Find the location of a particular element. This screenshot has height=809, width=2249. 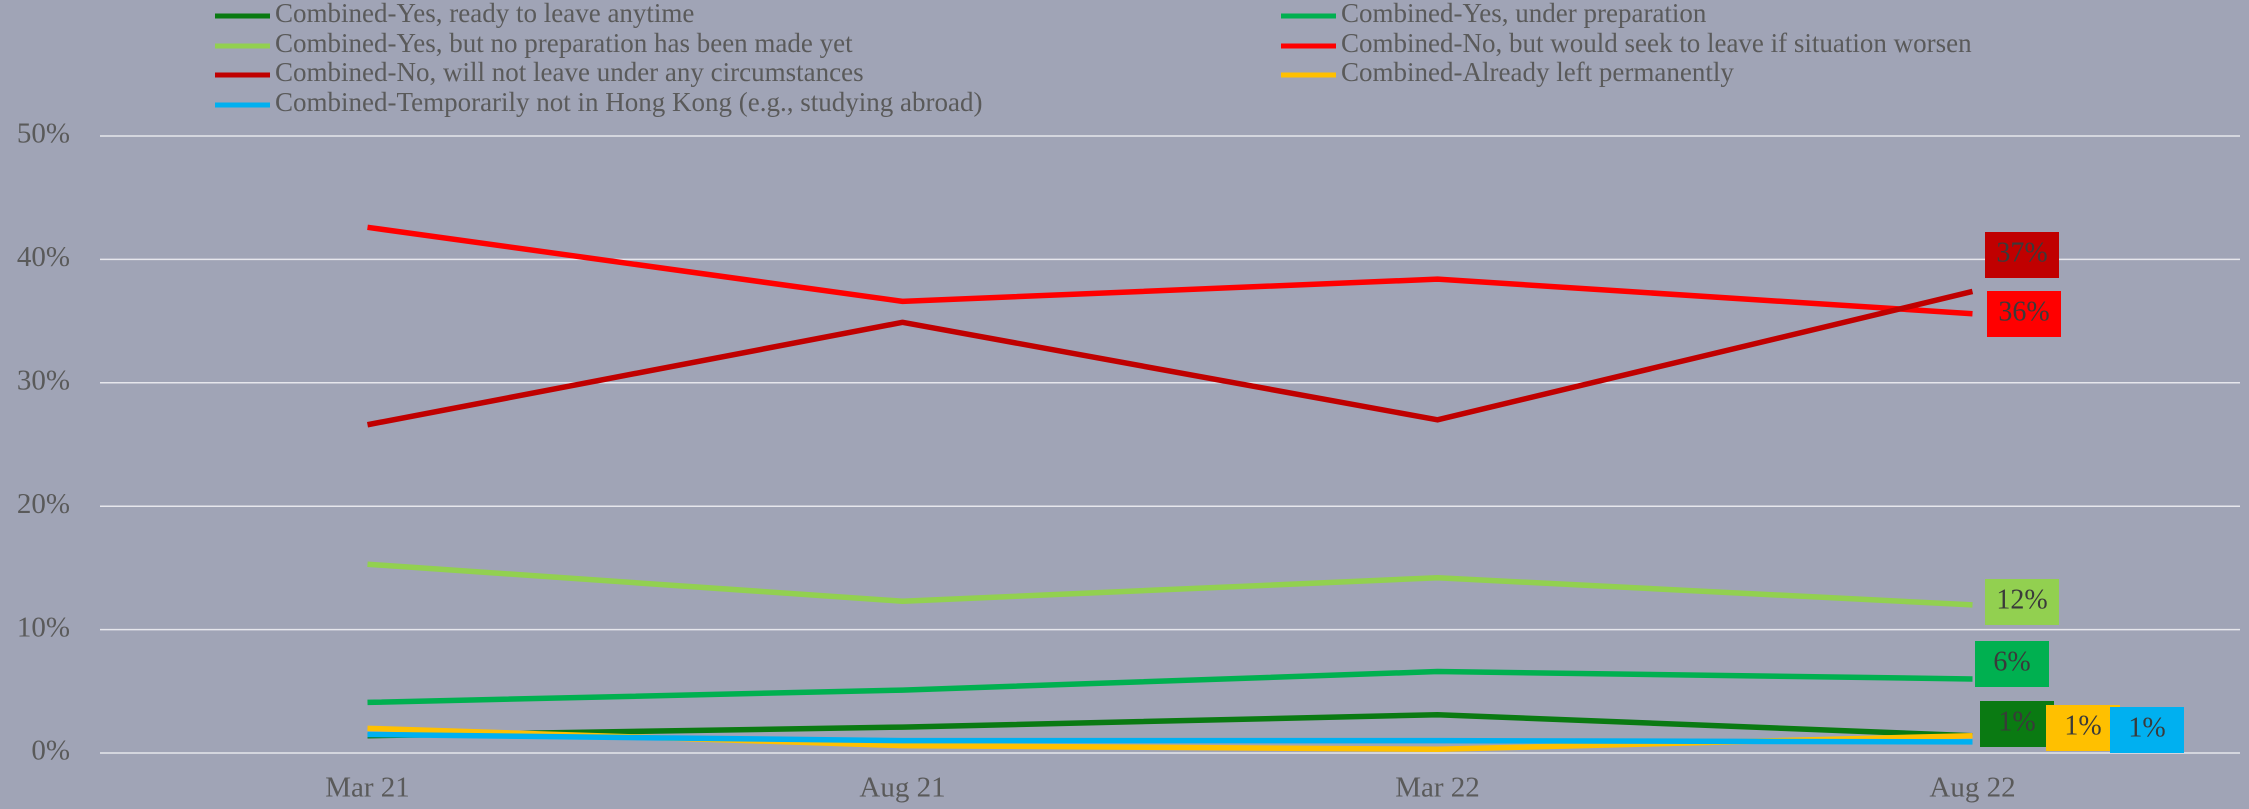

y-tick-label: 10% is located at coordinates (43, 627).